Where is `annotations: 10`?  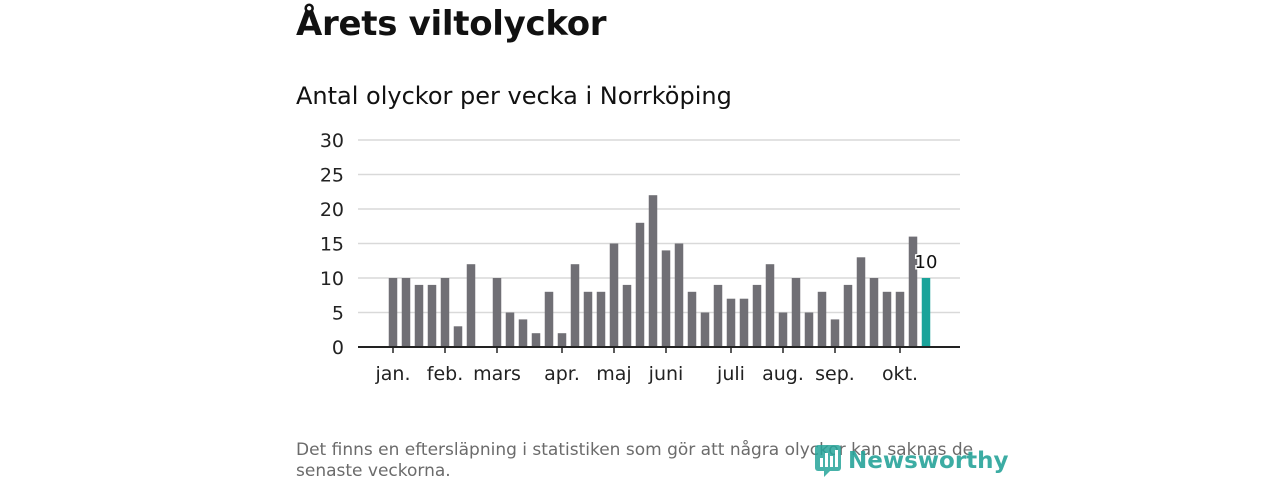 annotations: 10 is located at coordinates (926, 263).